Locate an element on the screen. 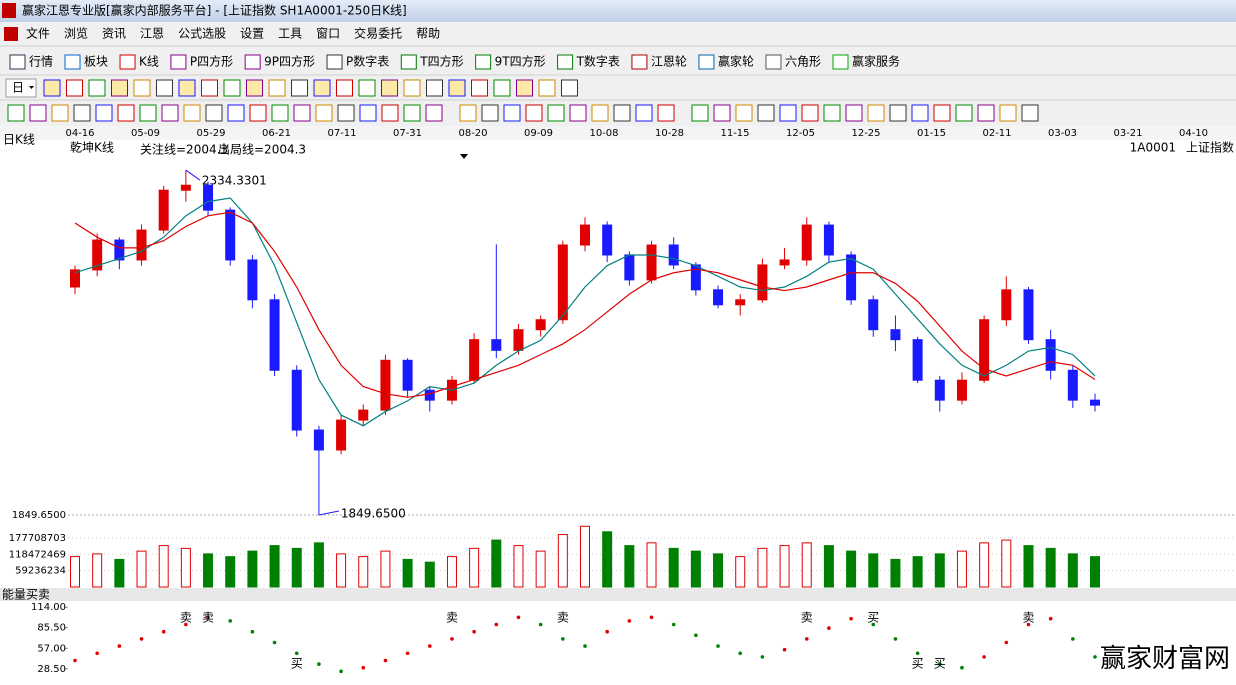 This screenshot has width=1236, height=685. toolbar-button: 9T四方形 is located at coordinates (520, 61).